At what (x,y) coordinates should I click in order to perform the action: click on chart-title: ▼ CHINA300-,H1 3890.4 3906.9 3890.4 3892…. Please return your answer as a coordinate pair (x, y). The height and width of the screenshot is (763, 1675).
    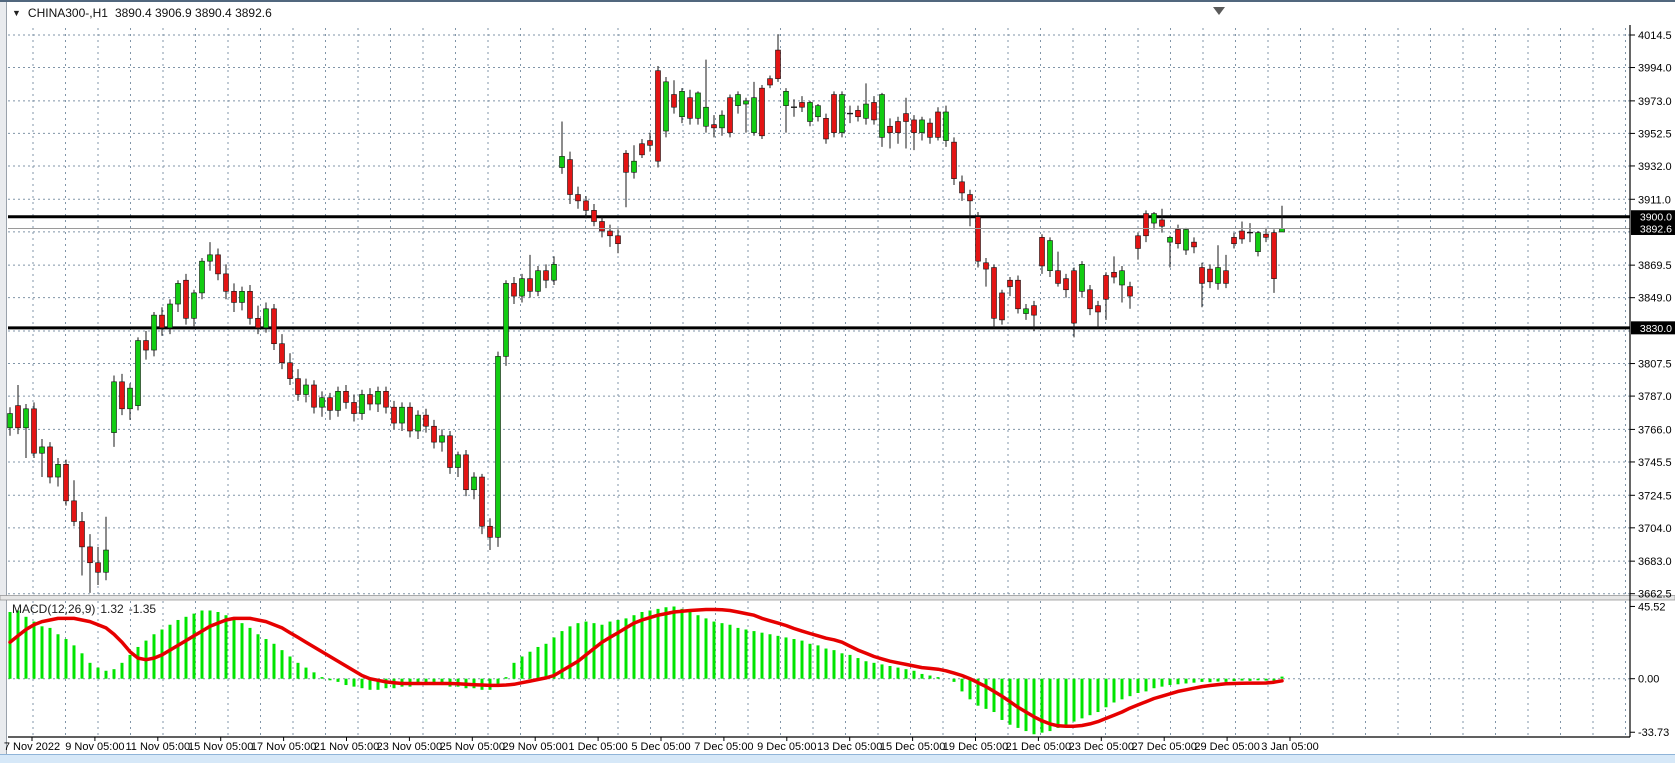
    Looking at the image, I should click on (142, 13).